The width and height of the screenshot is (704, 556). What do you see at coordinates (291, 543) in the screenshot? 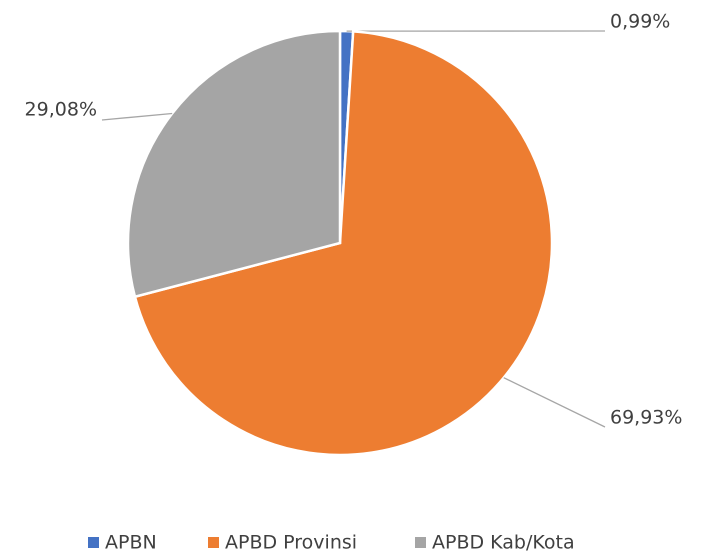
I see `legend-label: APBD Provinsi` at bounding box center [291, 543].